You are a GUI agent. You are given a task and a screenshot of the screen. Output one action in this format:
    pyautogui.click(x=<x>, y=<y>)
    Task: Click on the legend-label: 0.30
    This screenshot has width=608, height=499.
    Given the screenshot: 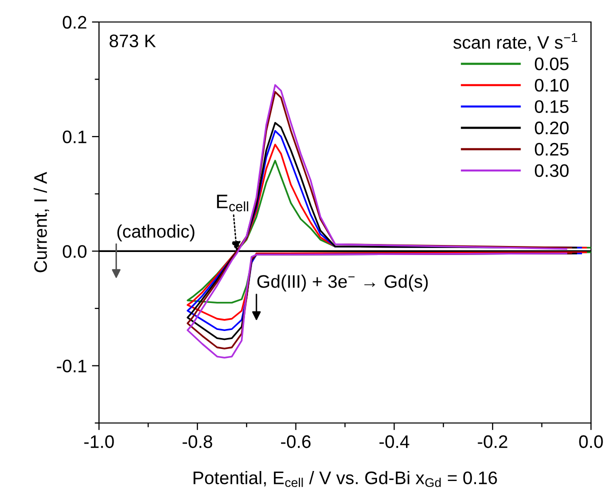 What is the action you would take?
    pyautogui.click(x=551, y=171)
    